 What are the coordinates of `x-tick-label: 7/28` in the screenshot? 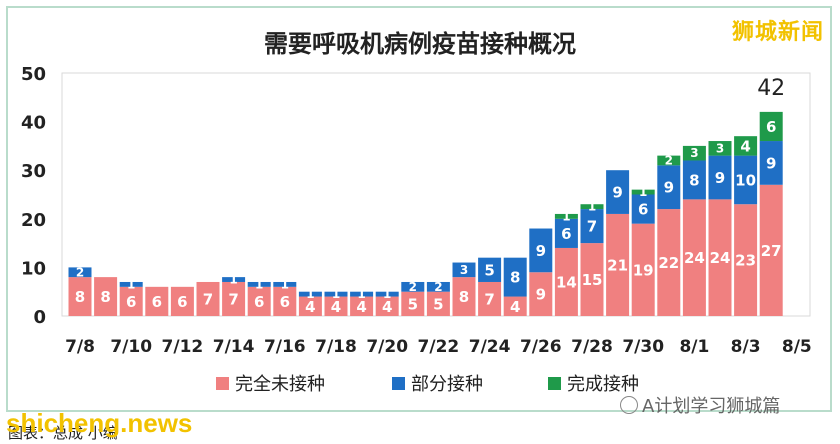 It's located at (592, 347).